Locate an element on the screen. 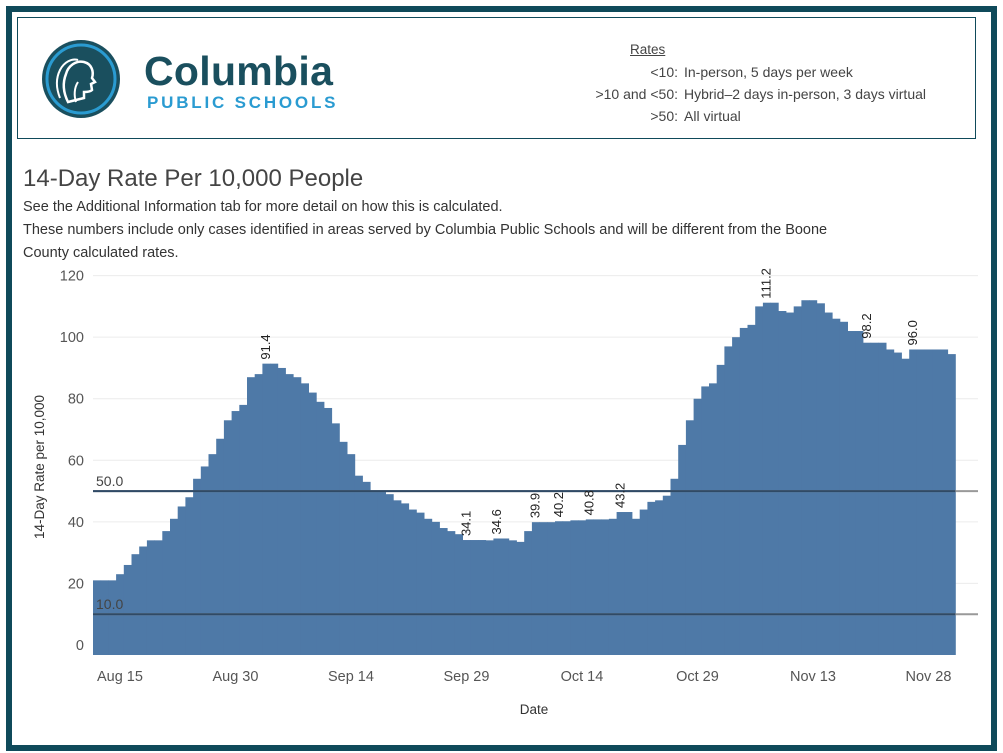  y-tick-label: 60 is located at coordinates (76, 461).